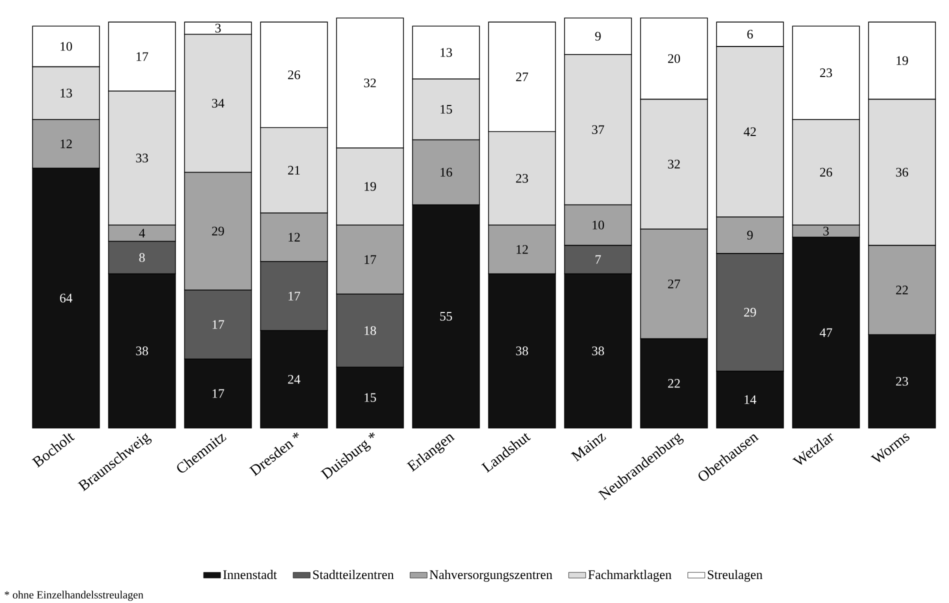 This screenshot has width=949, height=603. What do you see at coordinates (370, 330) in the screenshot?
I see `data-label: 18` at bounding box center [370, 330].